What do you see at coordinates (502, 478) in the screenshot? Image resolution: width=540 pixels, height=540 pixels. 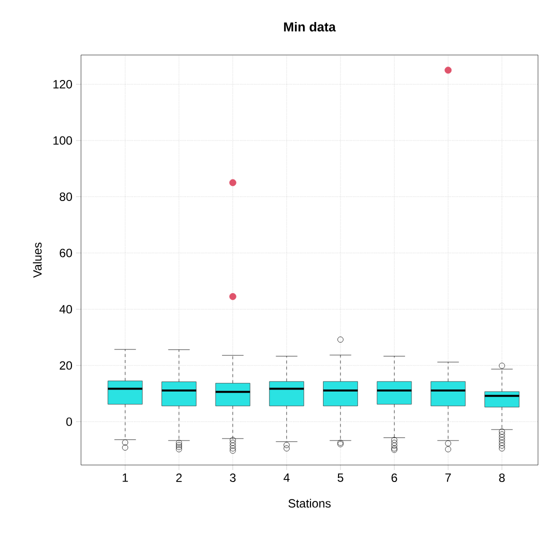 I see `x-tick-label: 8` at bounding box center [502, 478].